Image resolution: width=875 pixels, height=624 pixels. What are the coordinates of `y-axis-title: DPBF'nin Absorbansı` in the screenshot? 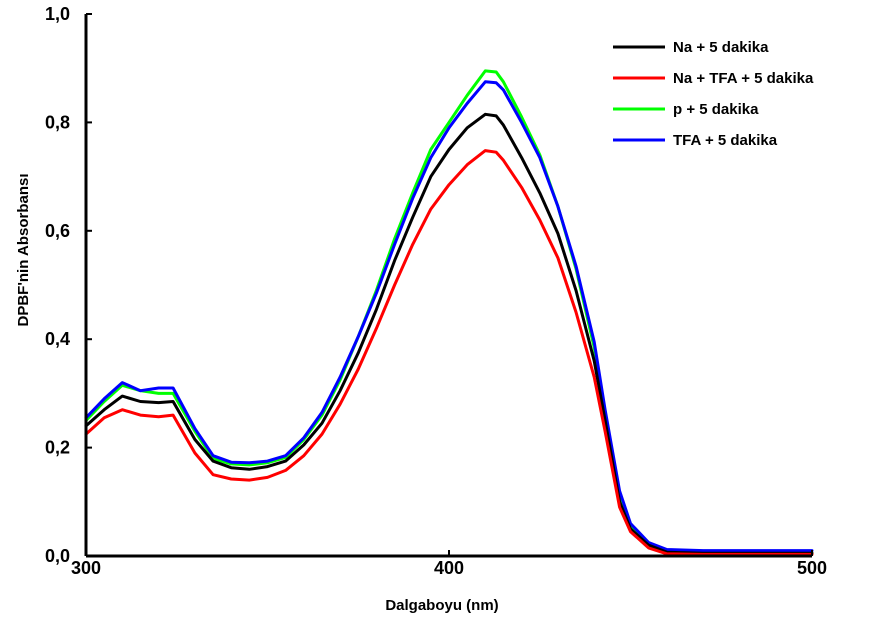 It's located at (23, 249).